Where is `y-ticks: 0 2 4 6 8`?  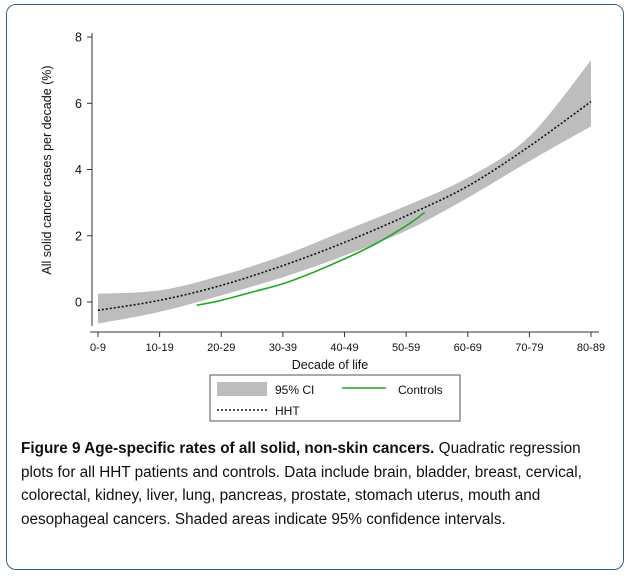
y-ticks: 0 2 4 6 8 is located at coordinates (83, 170).